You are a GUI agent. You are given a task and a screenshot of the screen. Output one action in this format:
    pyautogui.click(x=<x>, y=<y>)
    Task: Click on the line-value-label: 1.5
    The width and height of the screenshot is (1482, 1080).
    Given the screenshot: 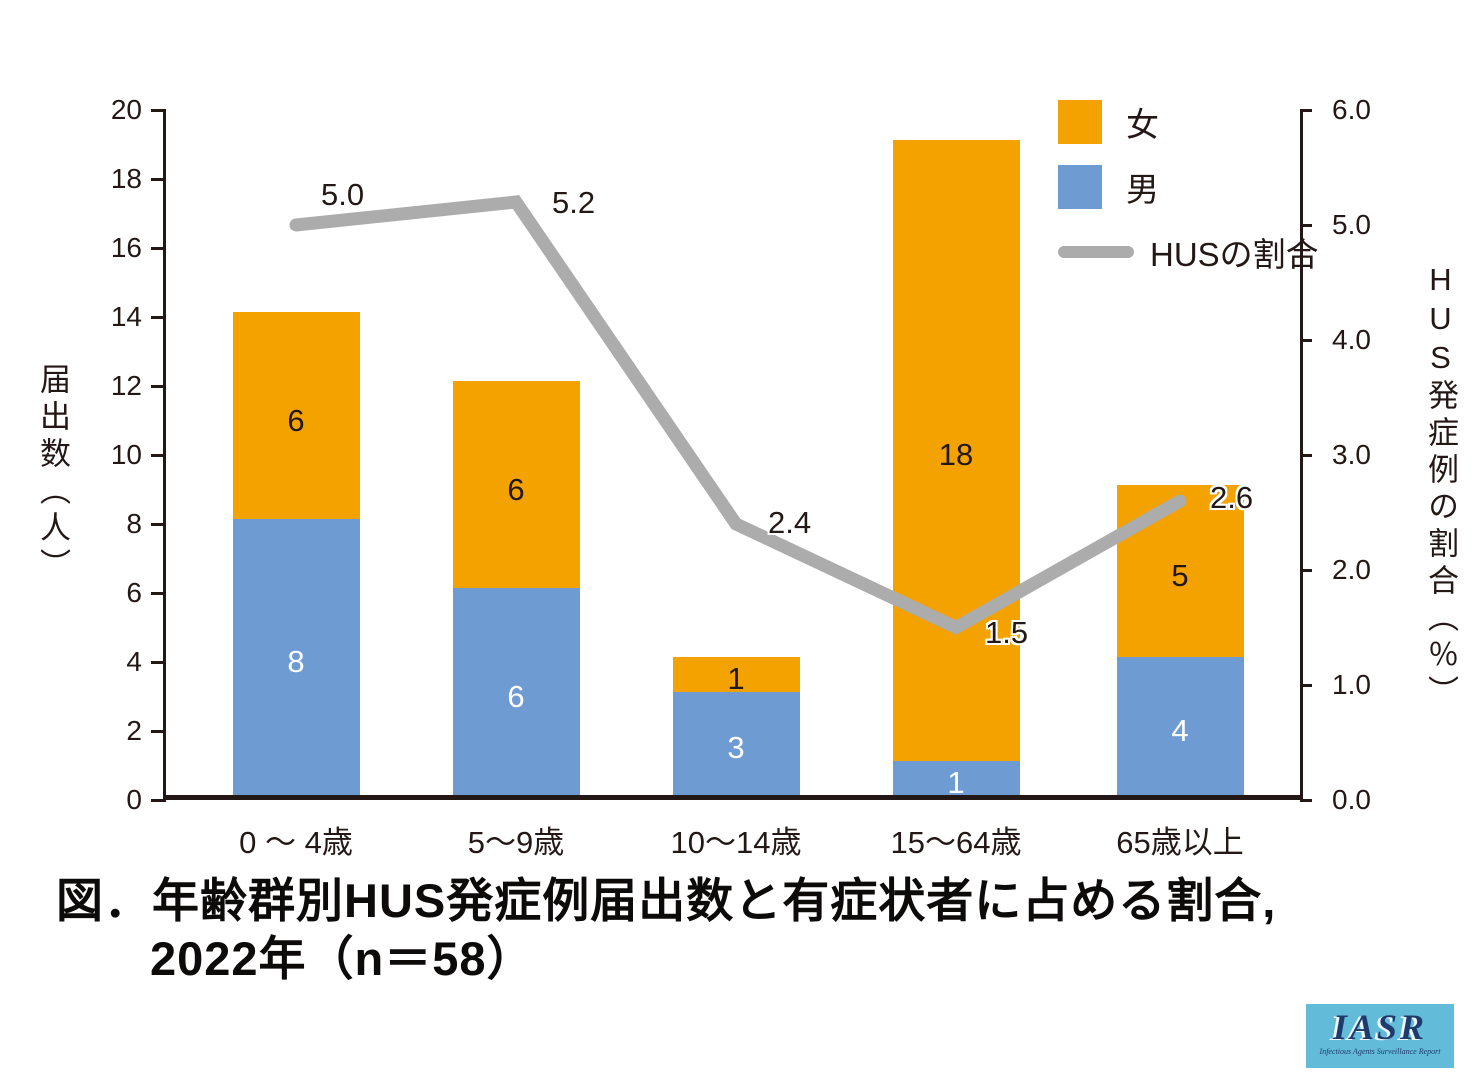 What is the action you would take?
    pyautogui.click(x=1007, y=632)
    